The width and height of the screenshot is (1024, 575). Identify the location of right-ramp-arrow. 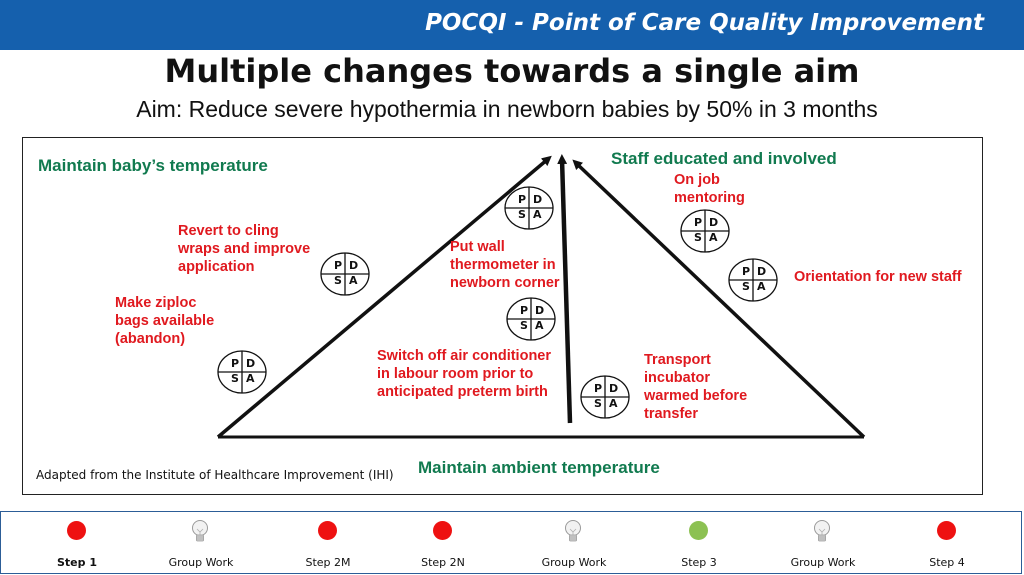
(719, 299).